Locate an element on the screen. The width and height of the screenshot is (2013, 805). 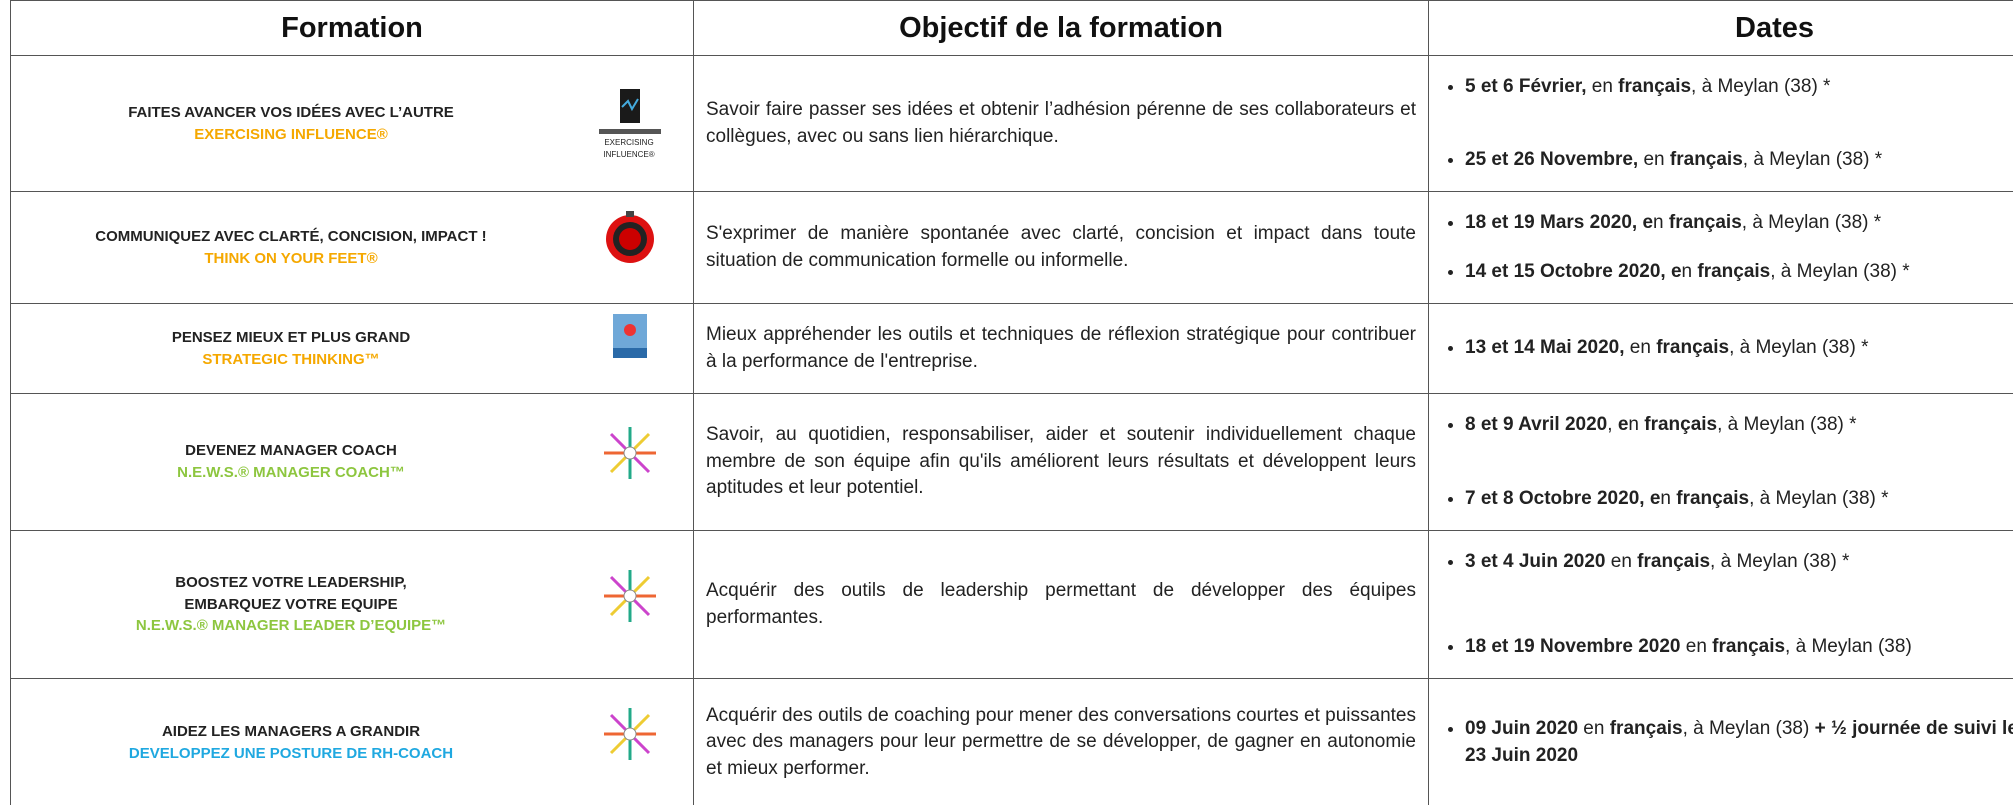
formation-title: BOOSTEZ VOTRE LEADERSHIP, is located at coordinates (291, 582).